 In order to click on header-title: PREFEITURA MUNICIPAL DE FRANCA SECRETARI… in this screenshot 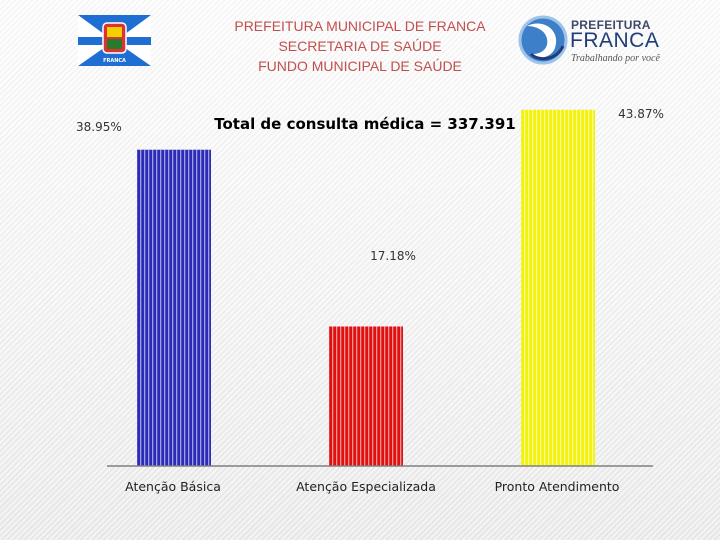, I will do `click(360, 46)`.